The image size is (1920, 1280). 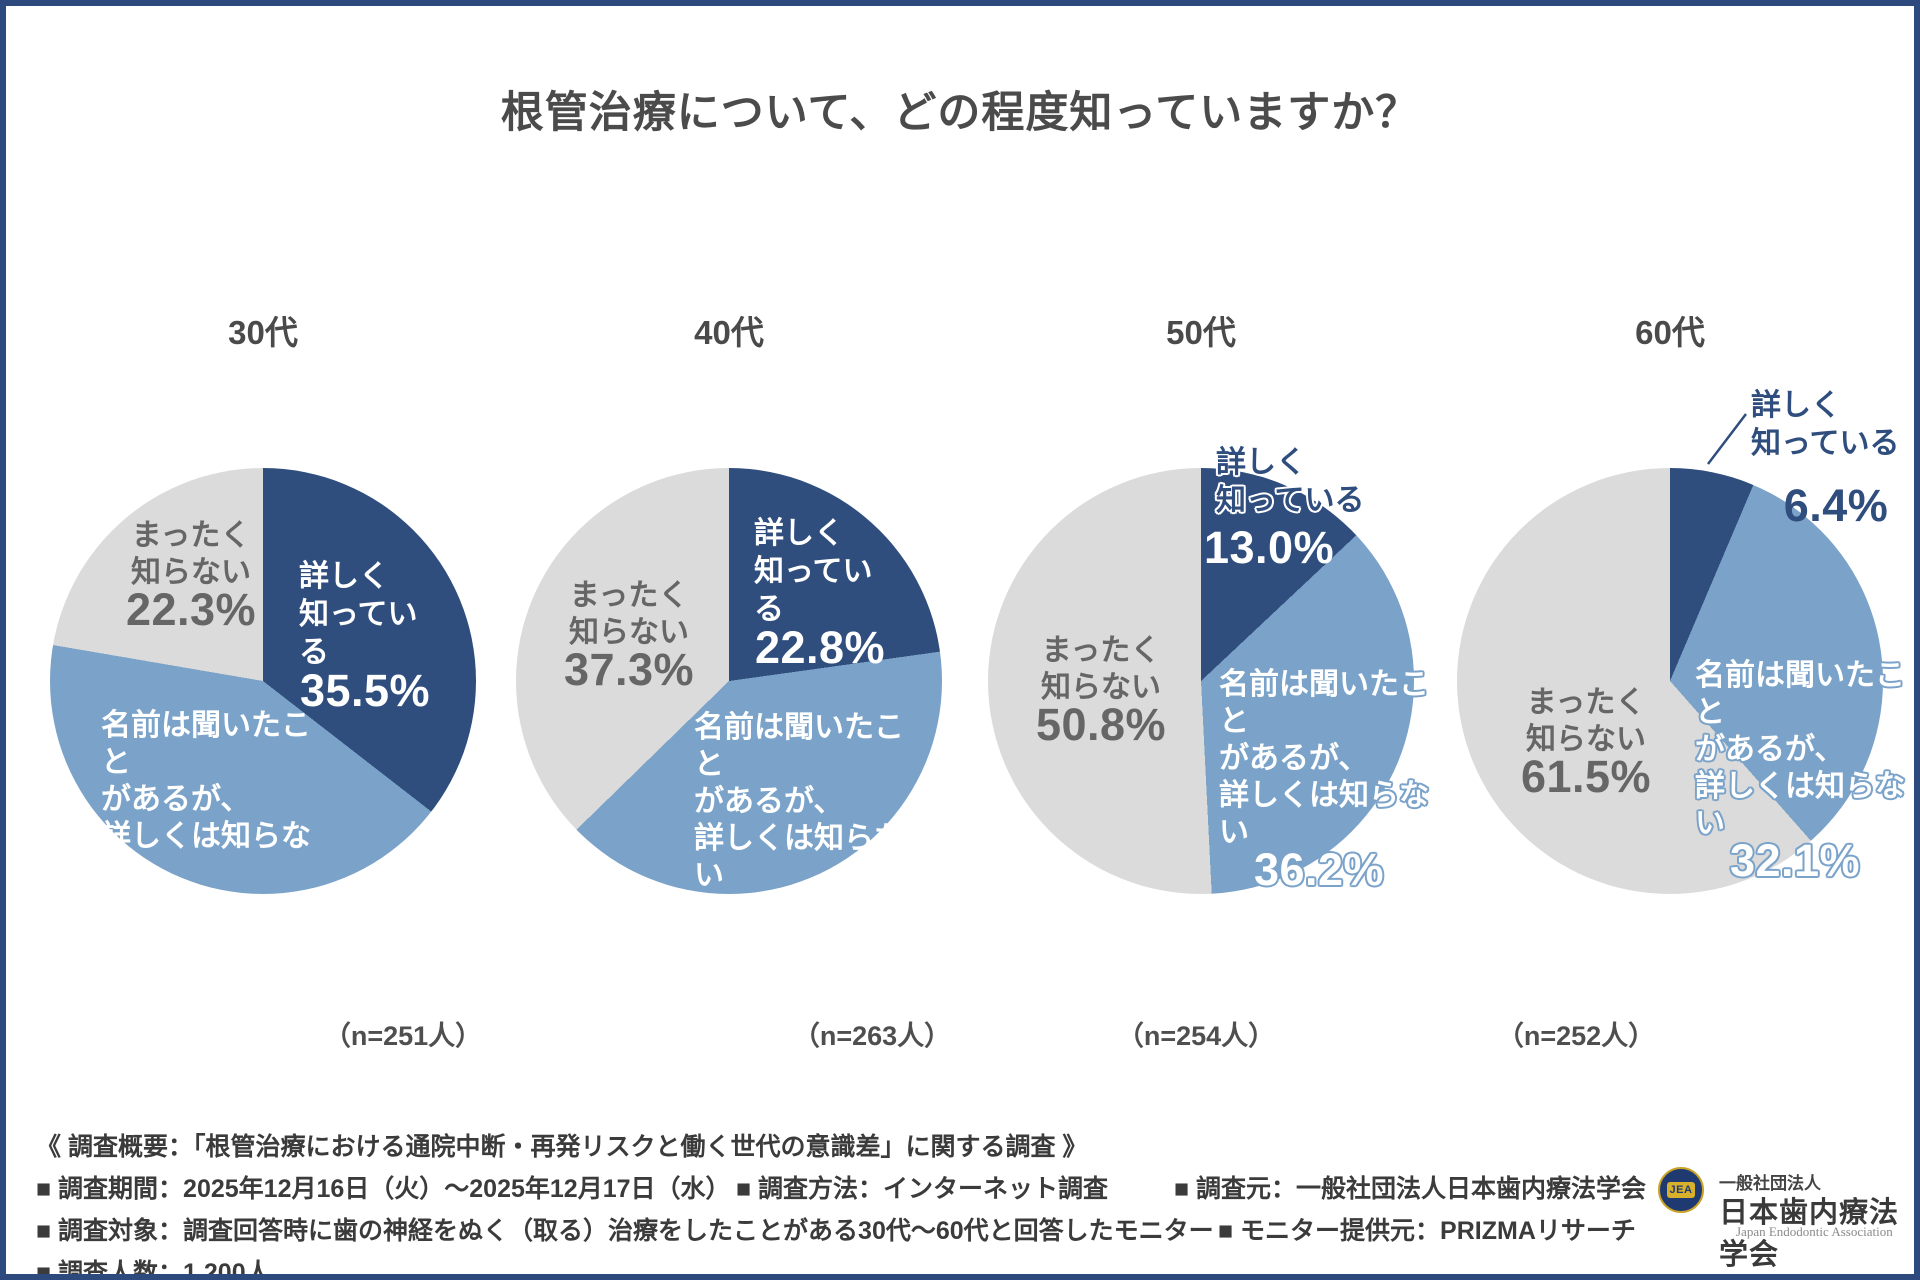 I want to click on age-group-title-30s: 30代, so click(x=263, y=332).